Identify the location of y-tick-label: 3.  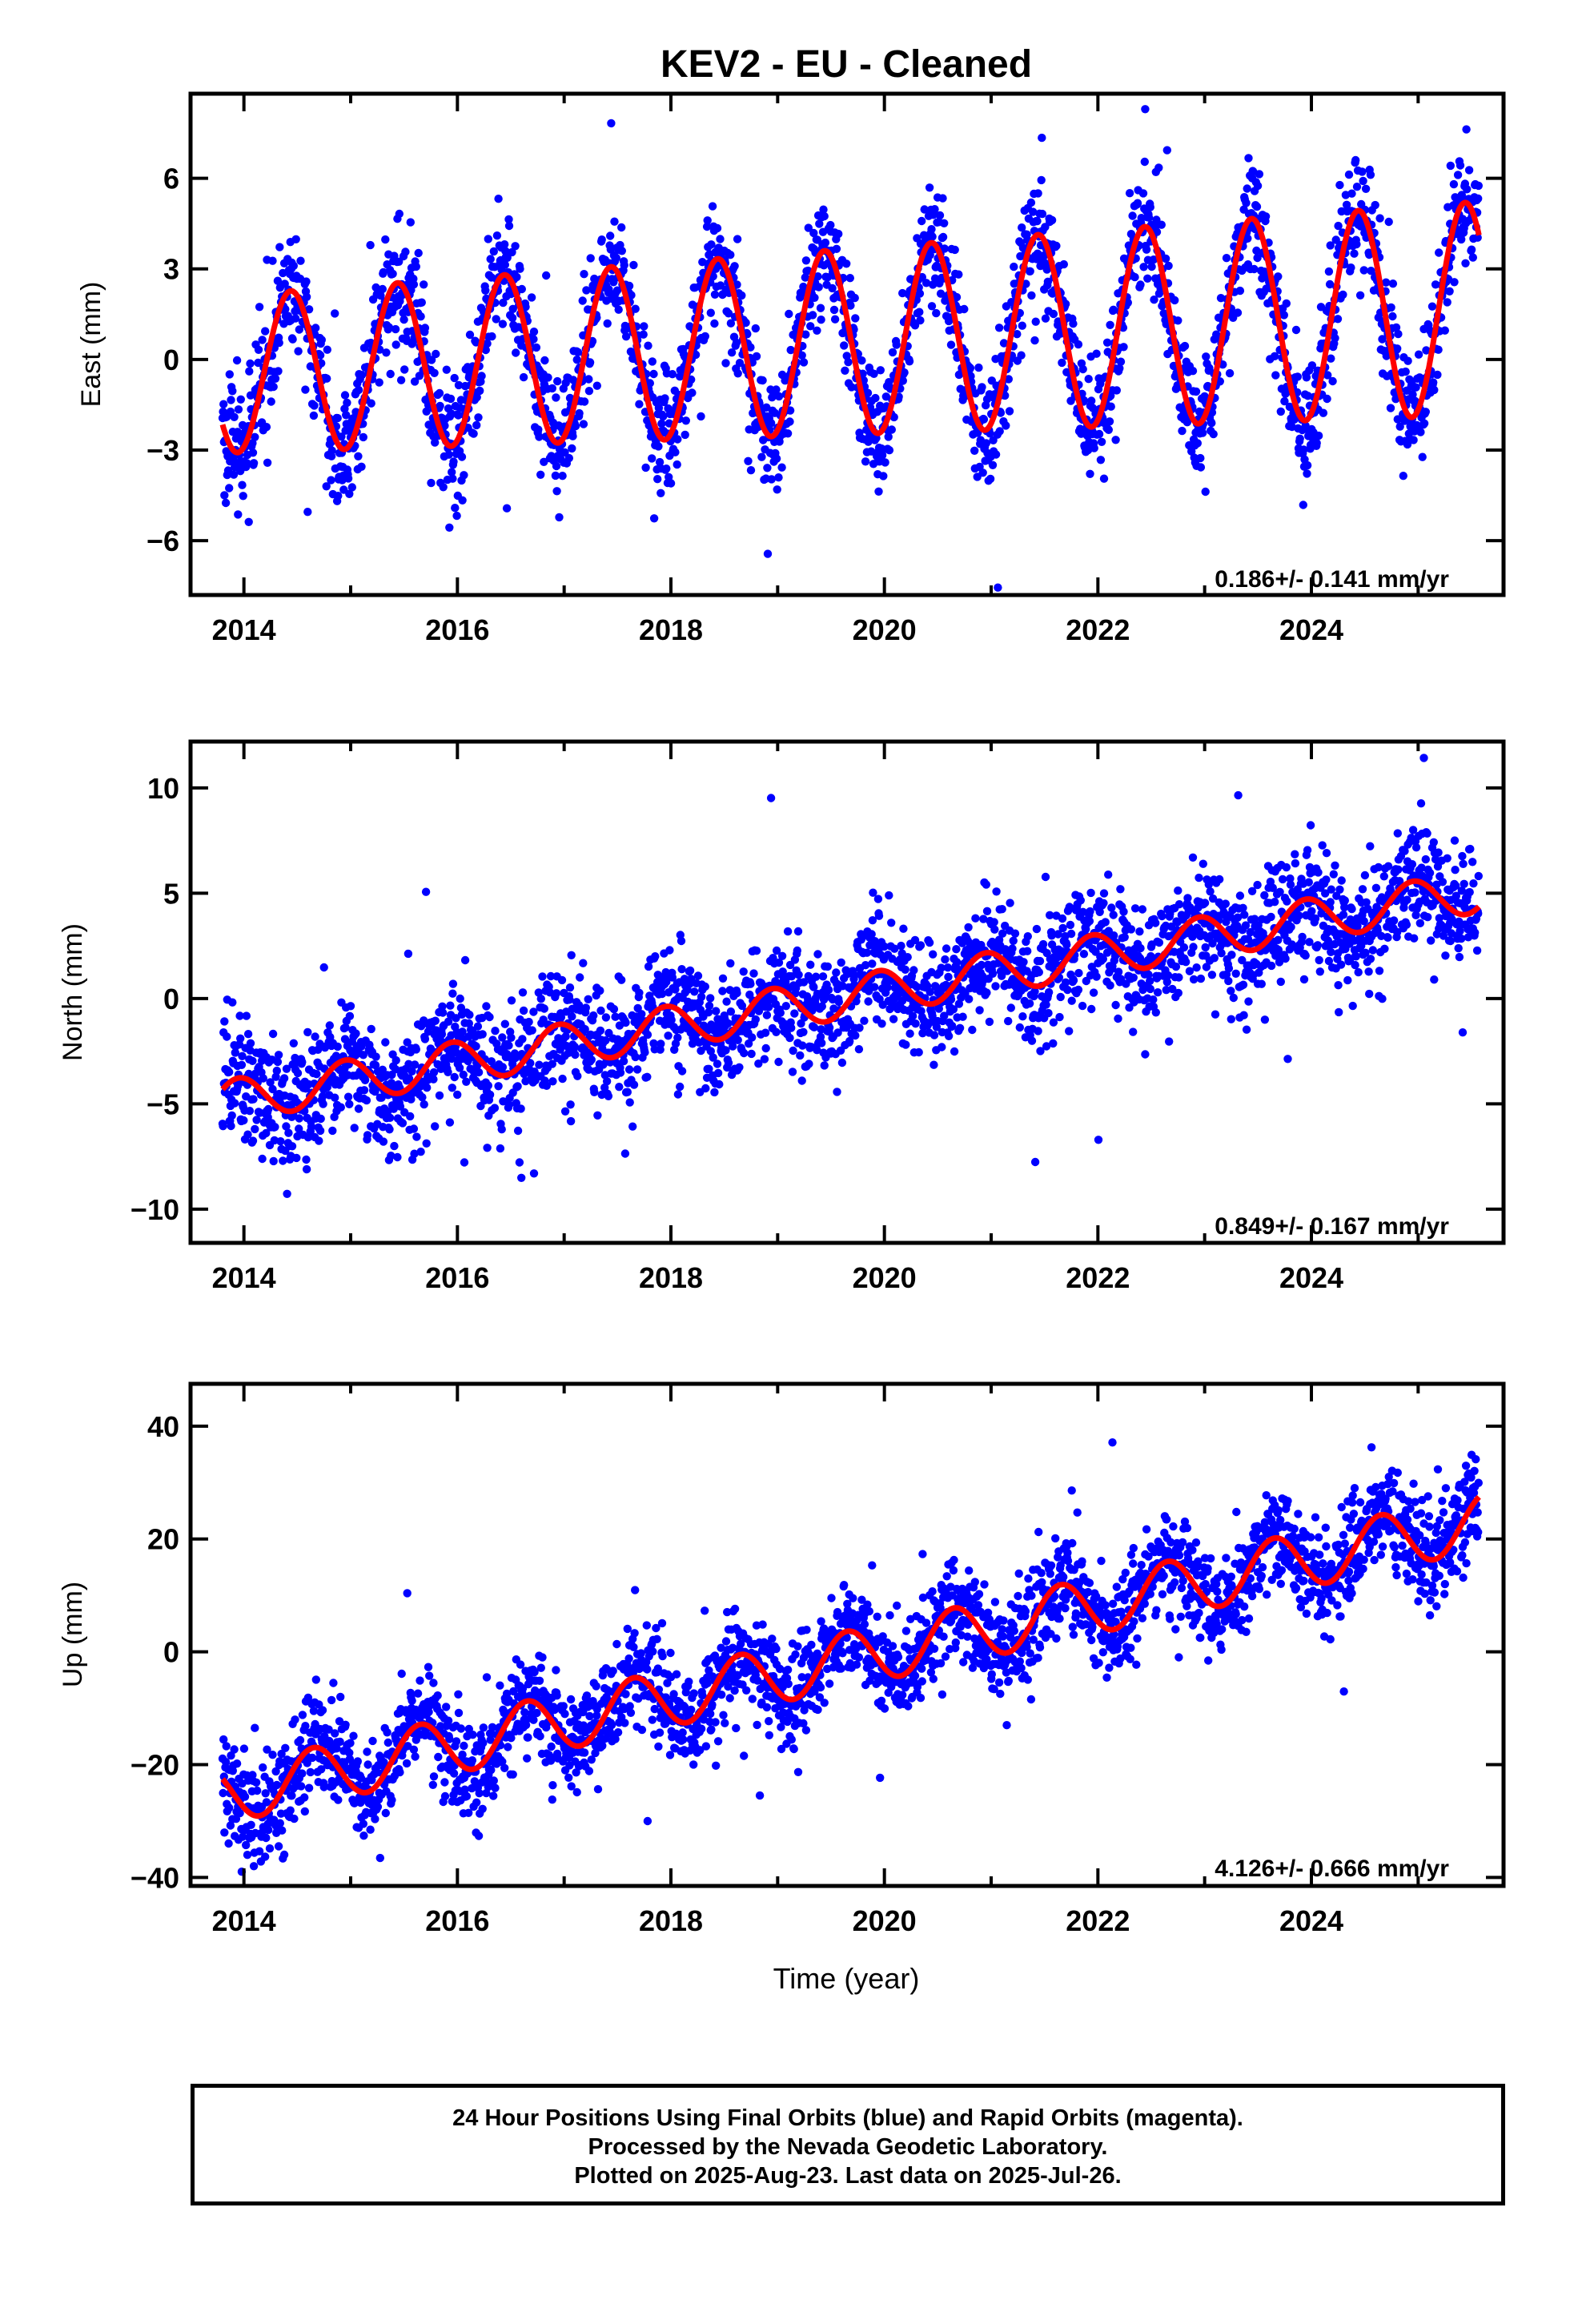
(171, 269).